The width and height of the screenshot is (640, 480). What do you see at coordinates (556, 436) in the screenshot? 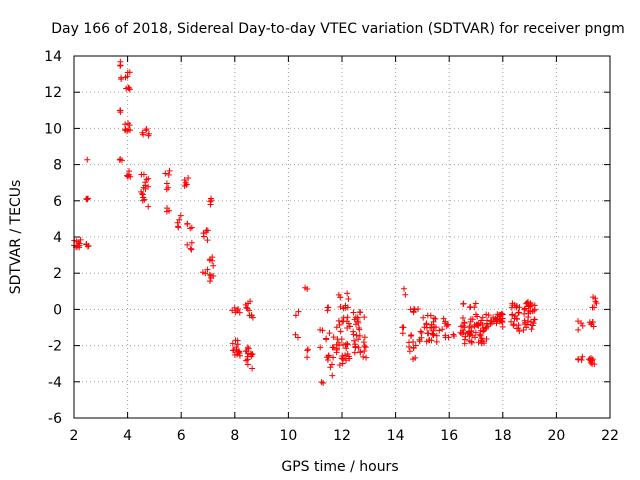
I see `x-tick-label: 20` at bounding box center [556, 436].